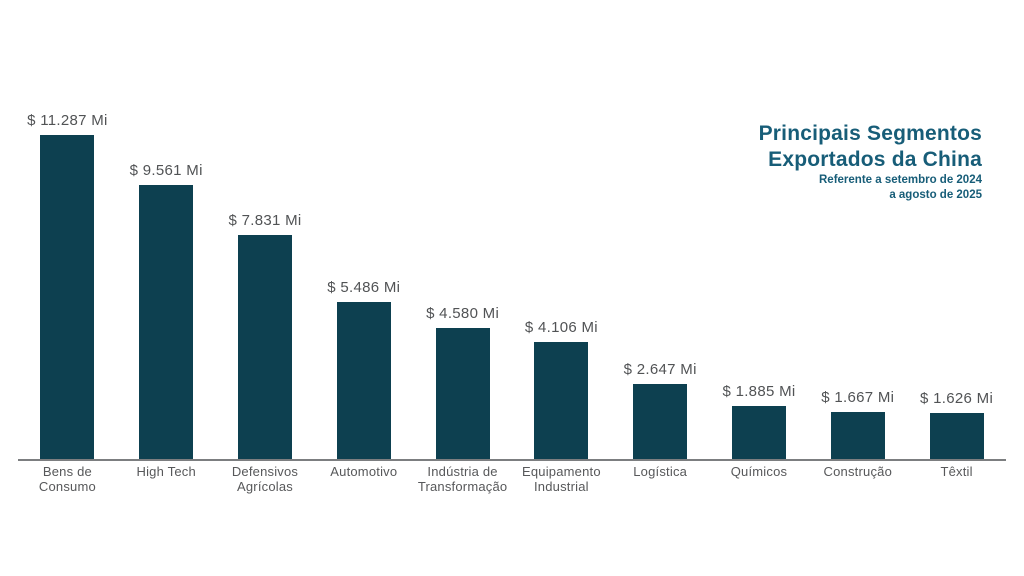 This screenshot has height=576, width=1024. I want to click on category-label-line: Têxtil, so click(956, 471).